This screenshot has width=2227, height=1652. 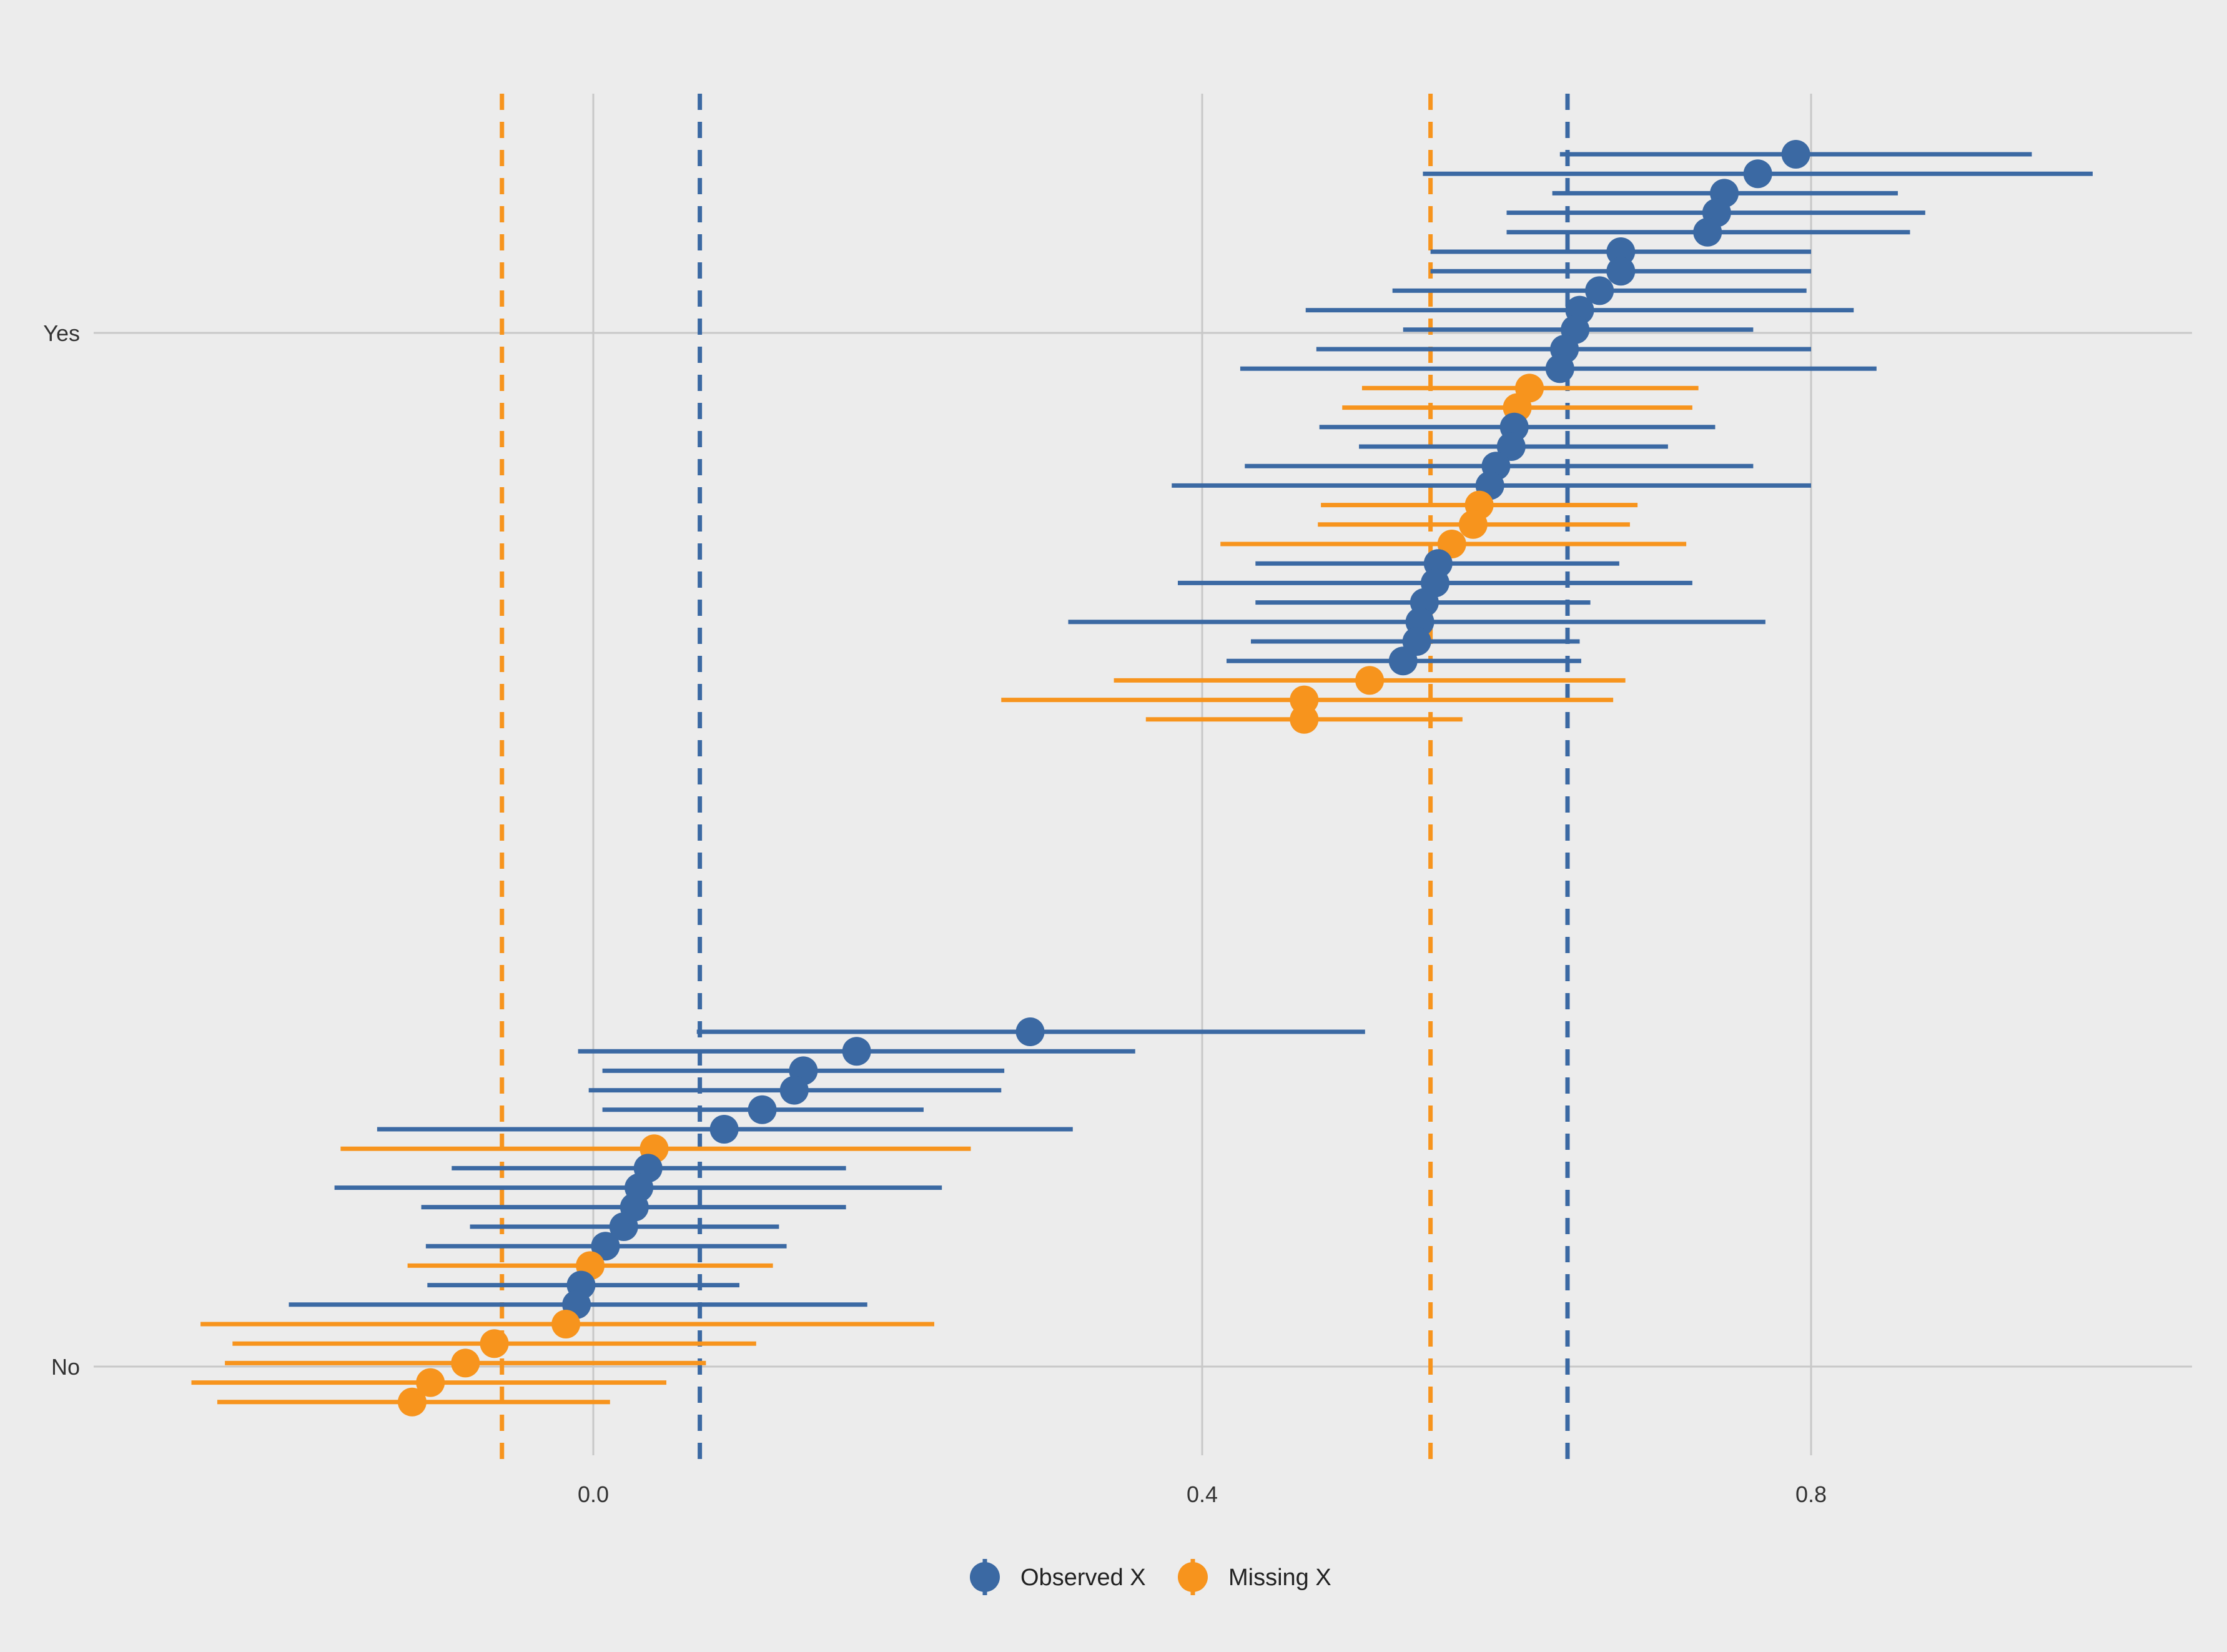 What do you see at coordinates (985, 1577) in the screenshot?
I see `legend-key-dot-observed` at bounding box center [985, 1577].